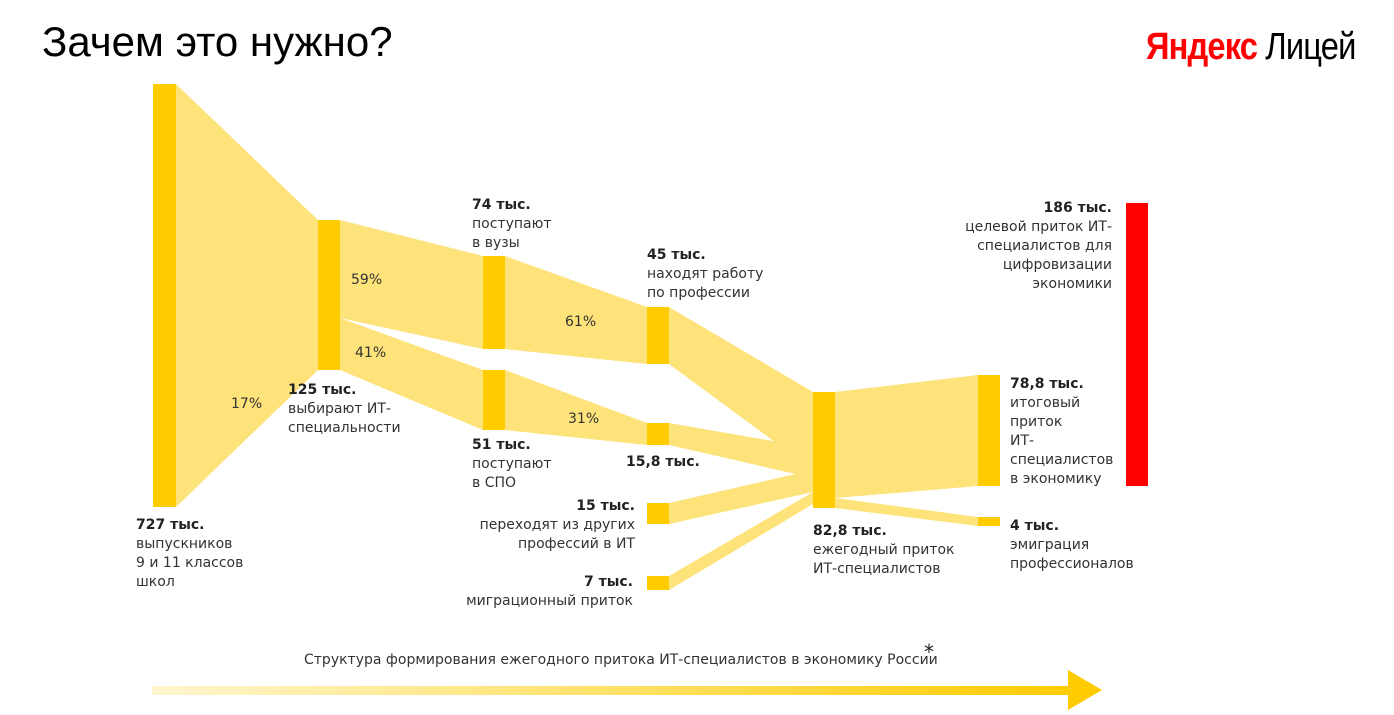 The width and height of the screenshot is (1394, 715). Describe the element at coordinates (494, 302) in the screenshot. I see `node-universities` at that location.